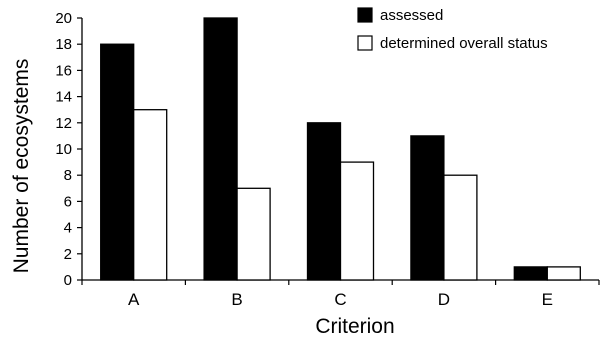  What do you see at coordinates (117, 162) in the screenshot?
I see `bar-assessed-a` at bounding box center [117, 162].